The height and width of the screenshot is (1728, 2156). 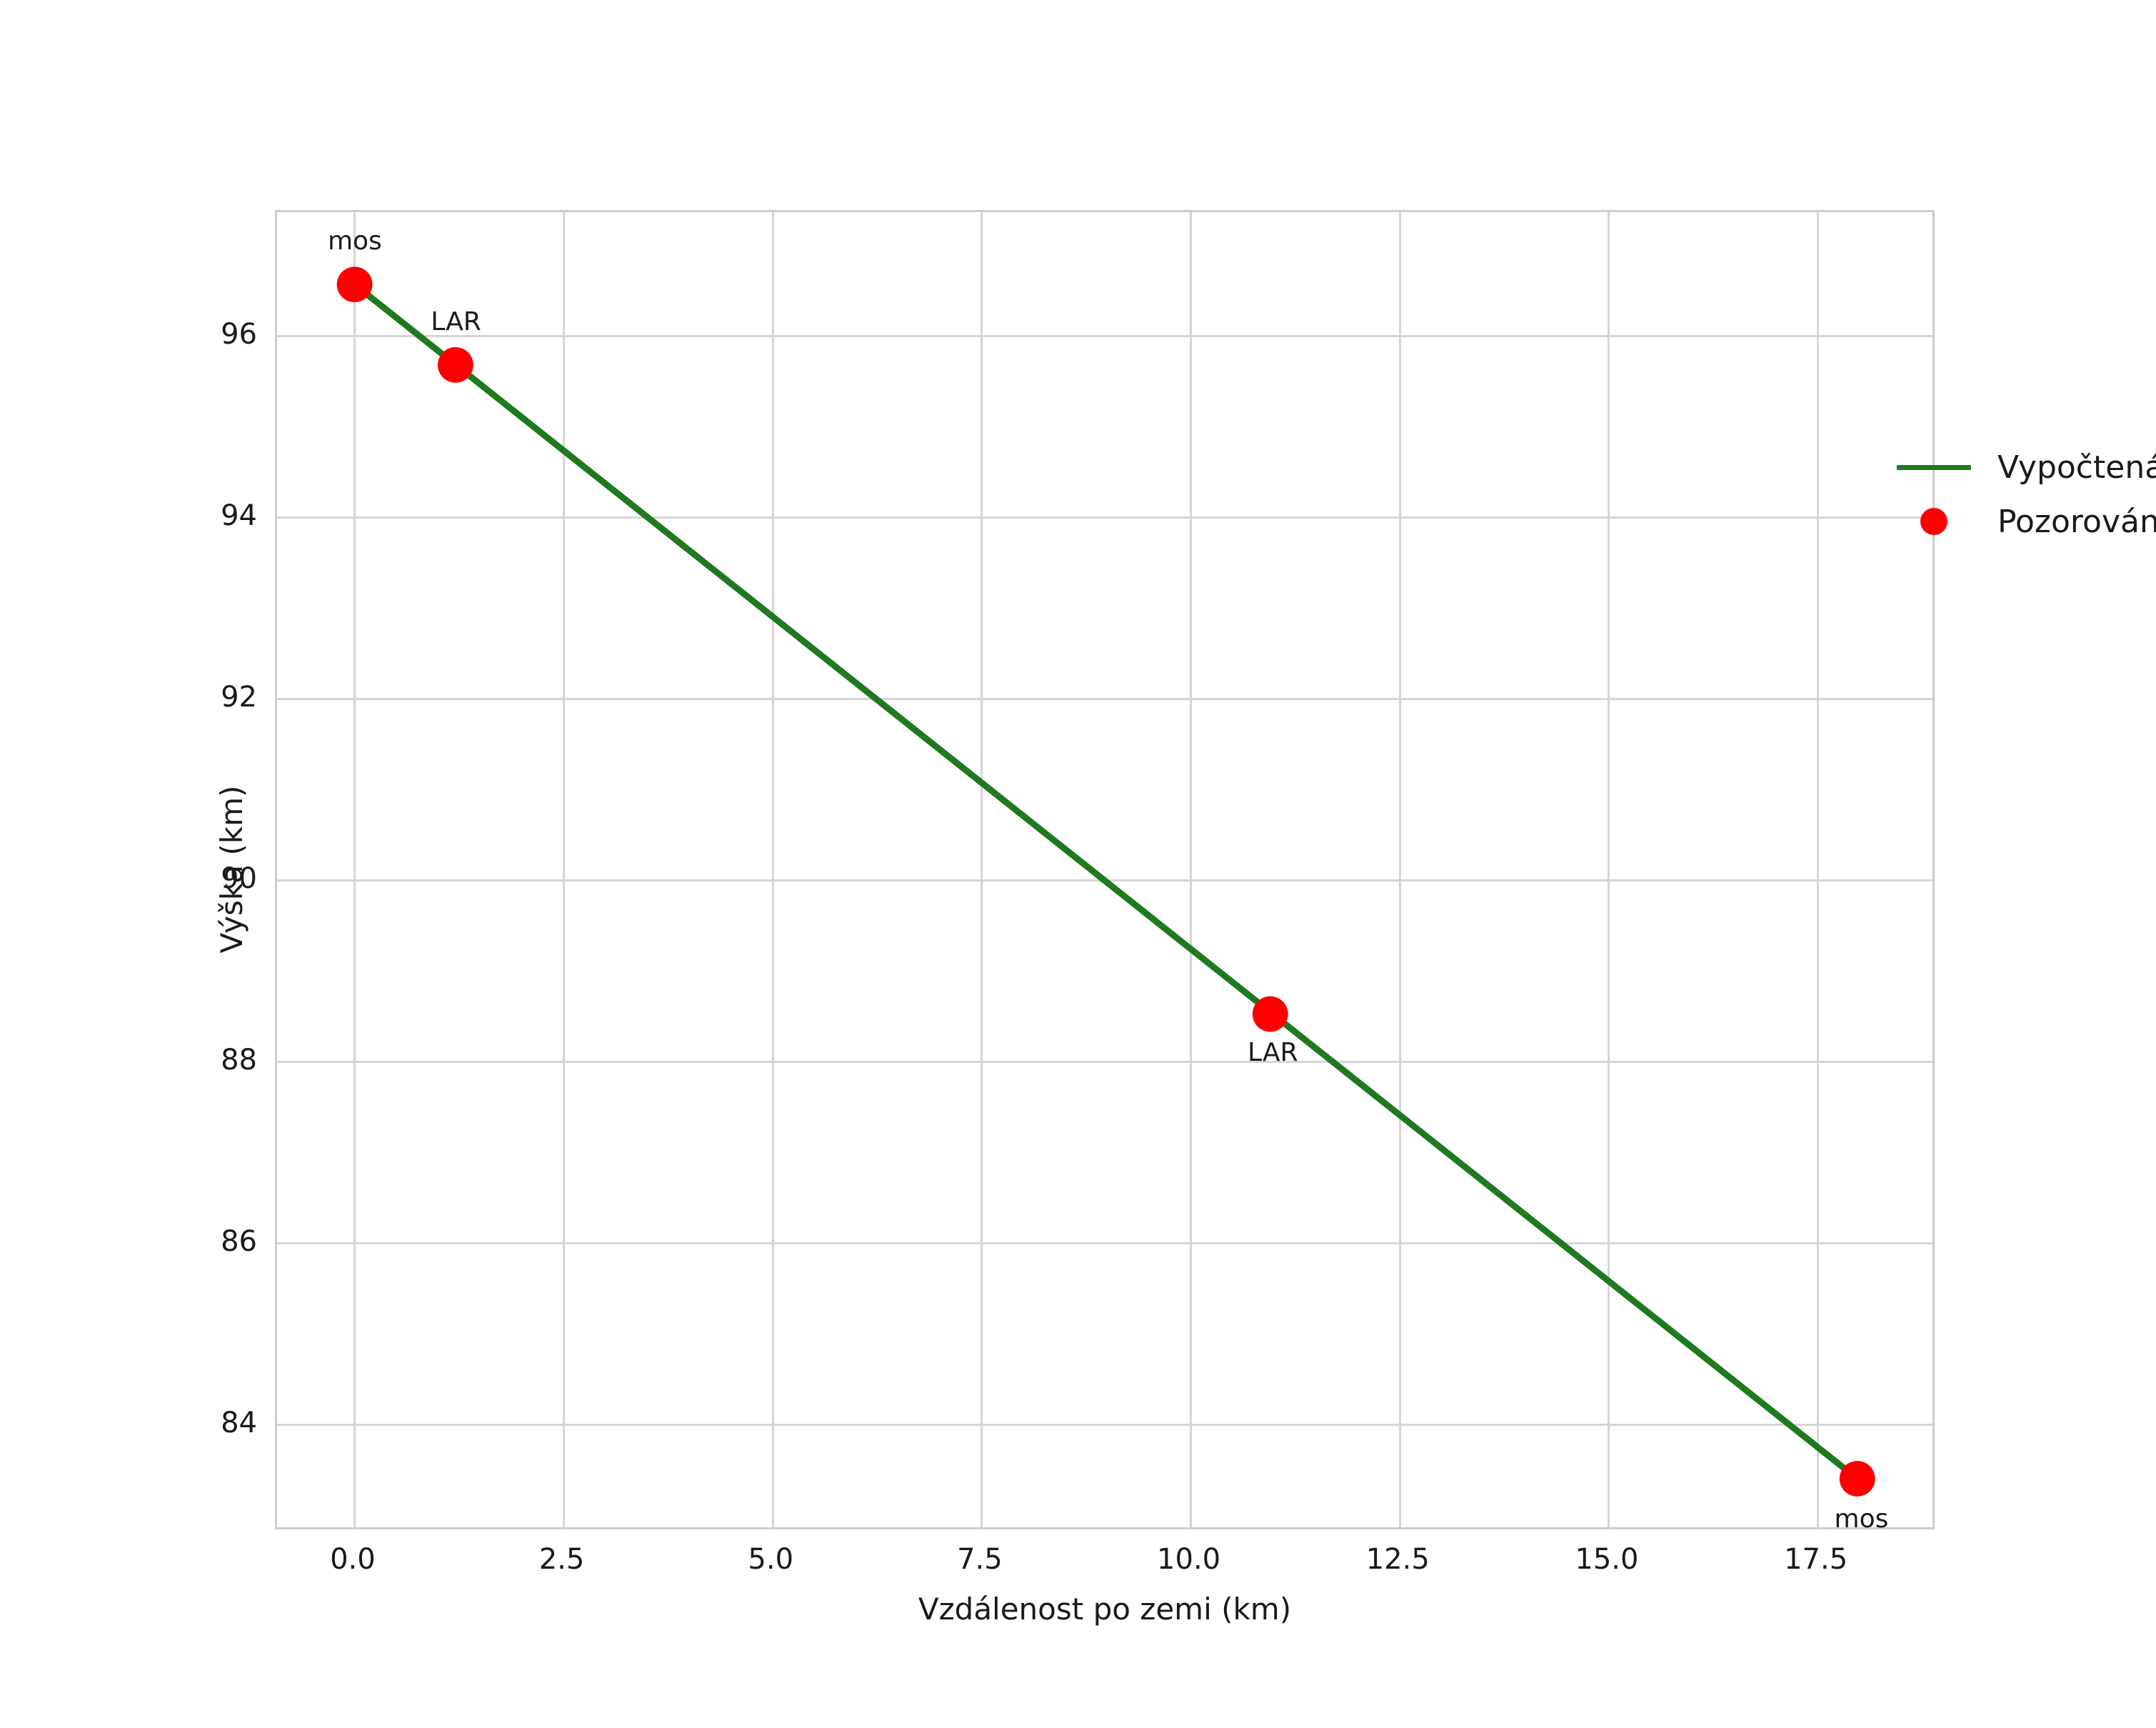 I want to click on y-axis-title: Výška (km), so click(x=232, y=869).